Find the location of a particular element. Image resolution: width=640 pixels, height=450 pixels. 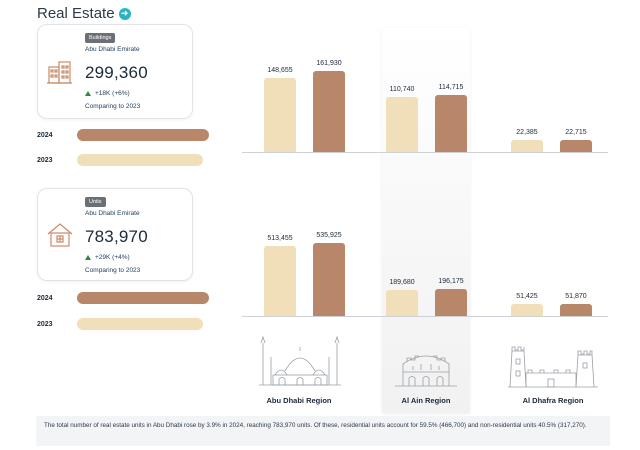

bar-label-units-abu-dhabi-2024: 535,925 is located at coordinates (329, 235).